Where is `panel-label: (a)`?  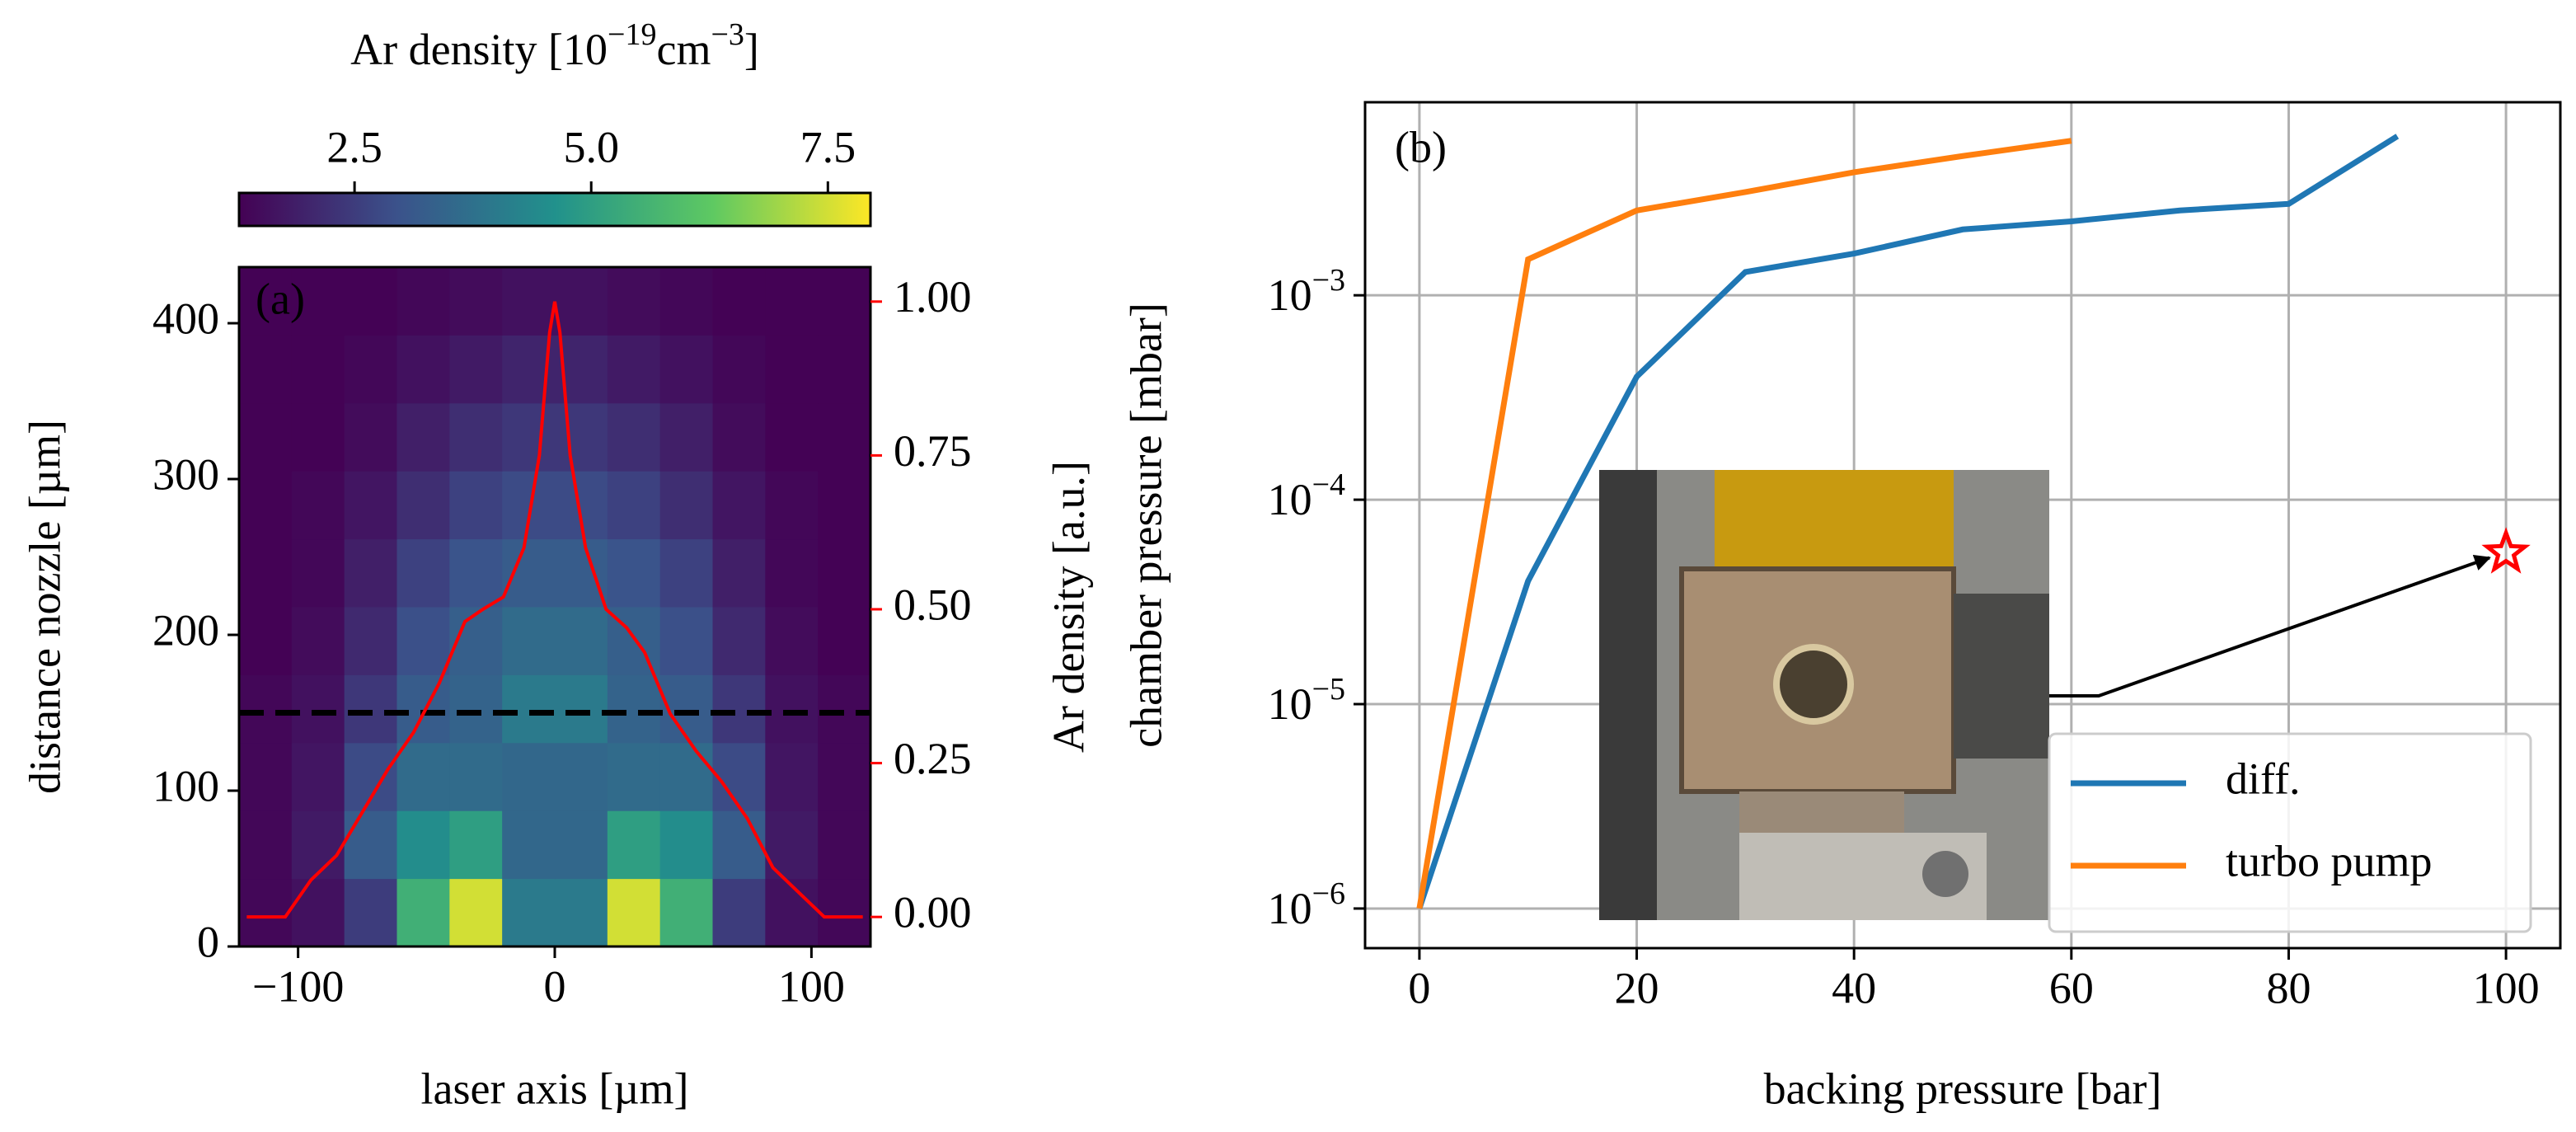
panel-label: (a) is located at coordinates (281, 298).